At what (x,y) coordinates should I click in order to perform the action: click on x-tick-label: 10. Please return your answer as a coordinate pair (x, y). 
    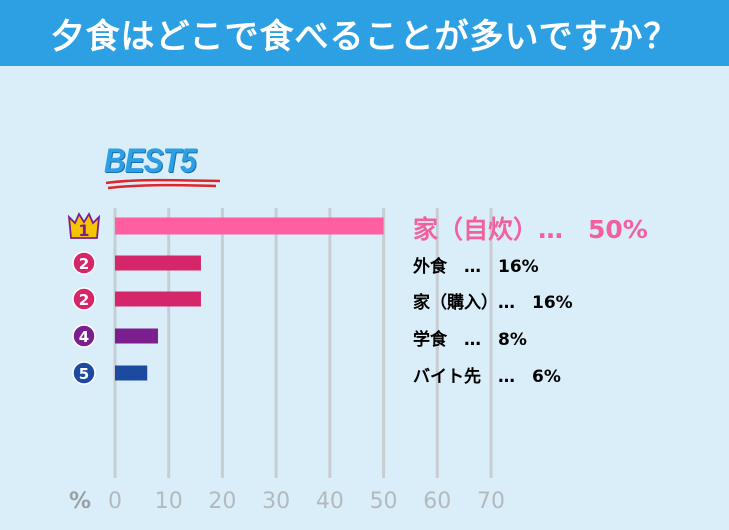
    Looking at the image, I should click on (169, 501).